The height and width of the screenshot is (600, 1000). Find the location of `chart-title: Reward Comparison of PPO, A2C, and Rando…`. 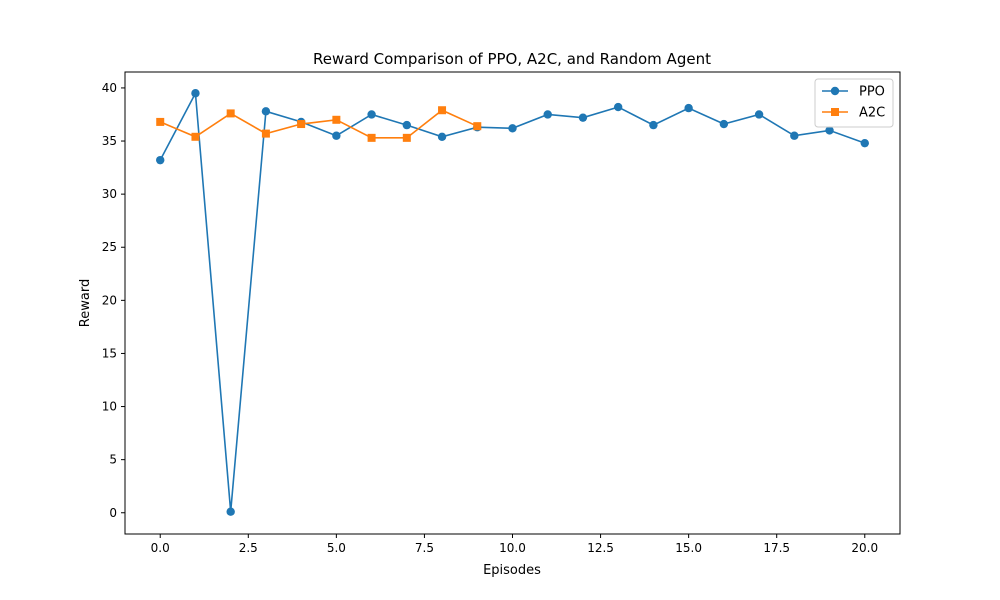

chart-title: Reward Comparison of PPO, A2C, and Rando… is located at coordinates (512, 59).